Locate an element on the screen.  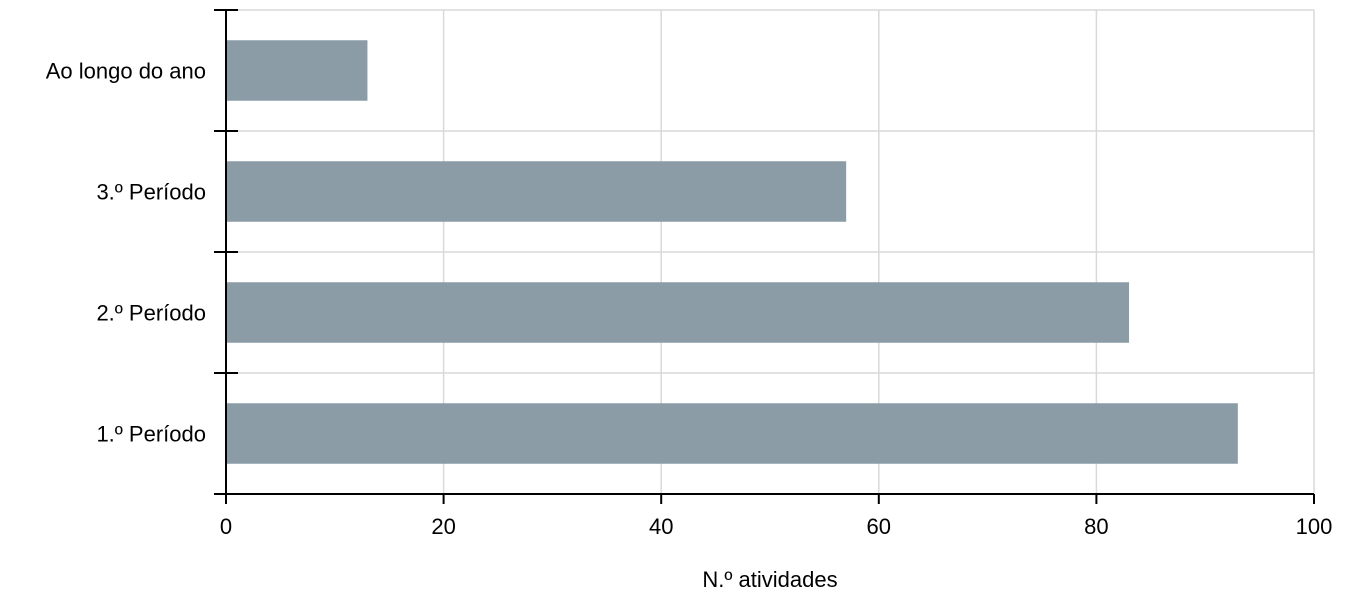
x-tick-label-4: 80 is located at coordinates (1096, 526).